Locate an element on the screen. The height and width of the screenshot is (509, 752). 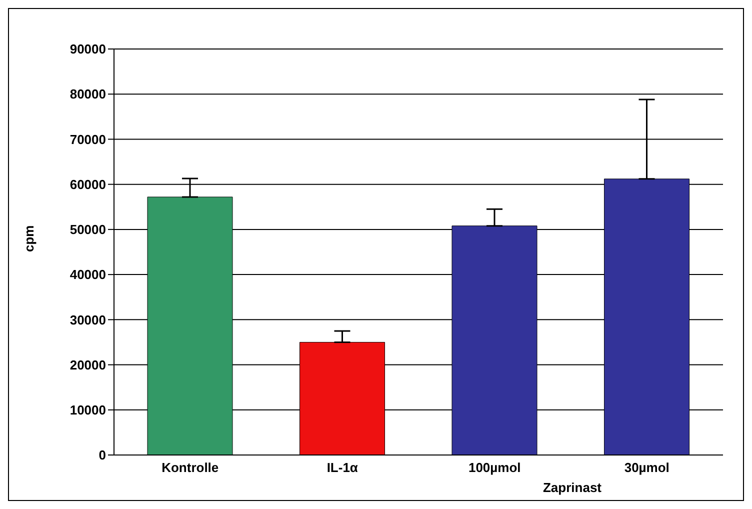
y-axis-title: cpm is located at coordinates (29, 238).